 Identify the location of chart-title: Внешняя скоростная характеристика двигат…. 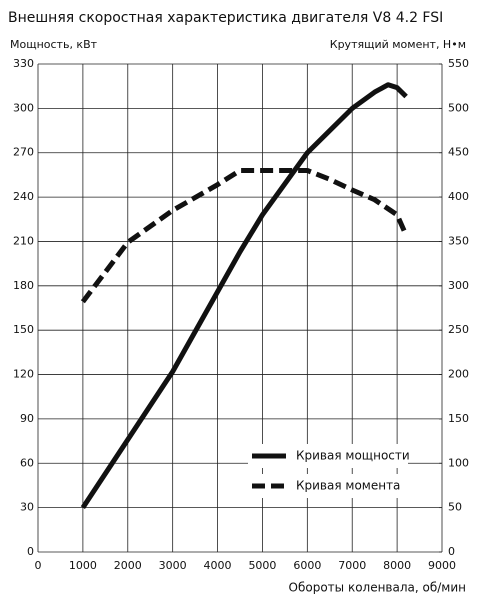
(225, 18).